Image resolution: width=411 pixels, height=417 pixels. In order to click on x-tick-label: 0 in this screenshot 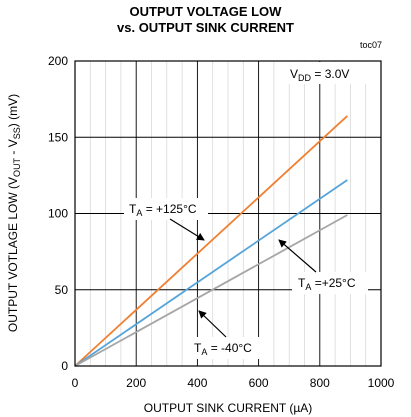, I will do `click(75, 383)`.